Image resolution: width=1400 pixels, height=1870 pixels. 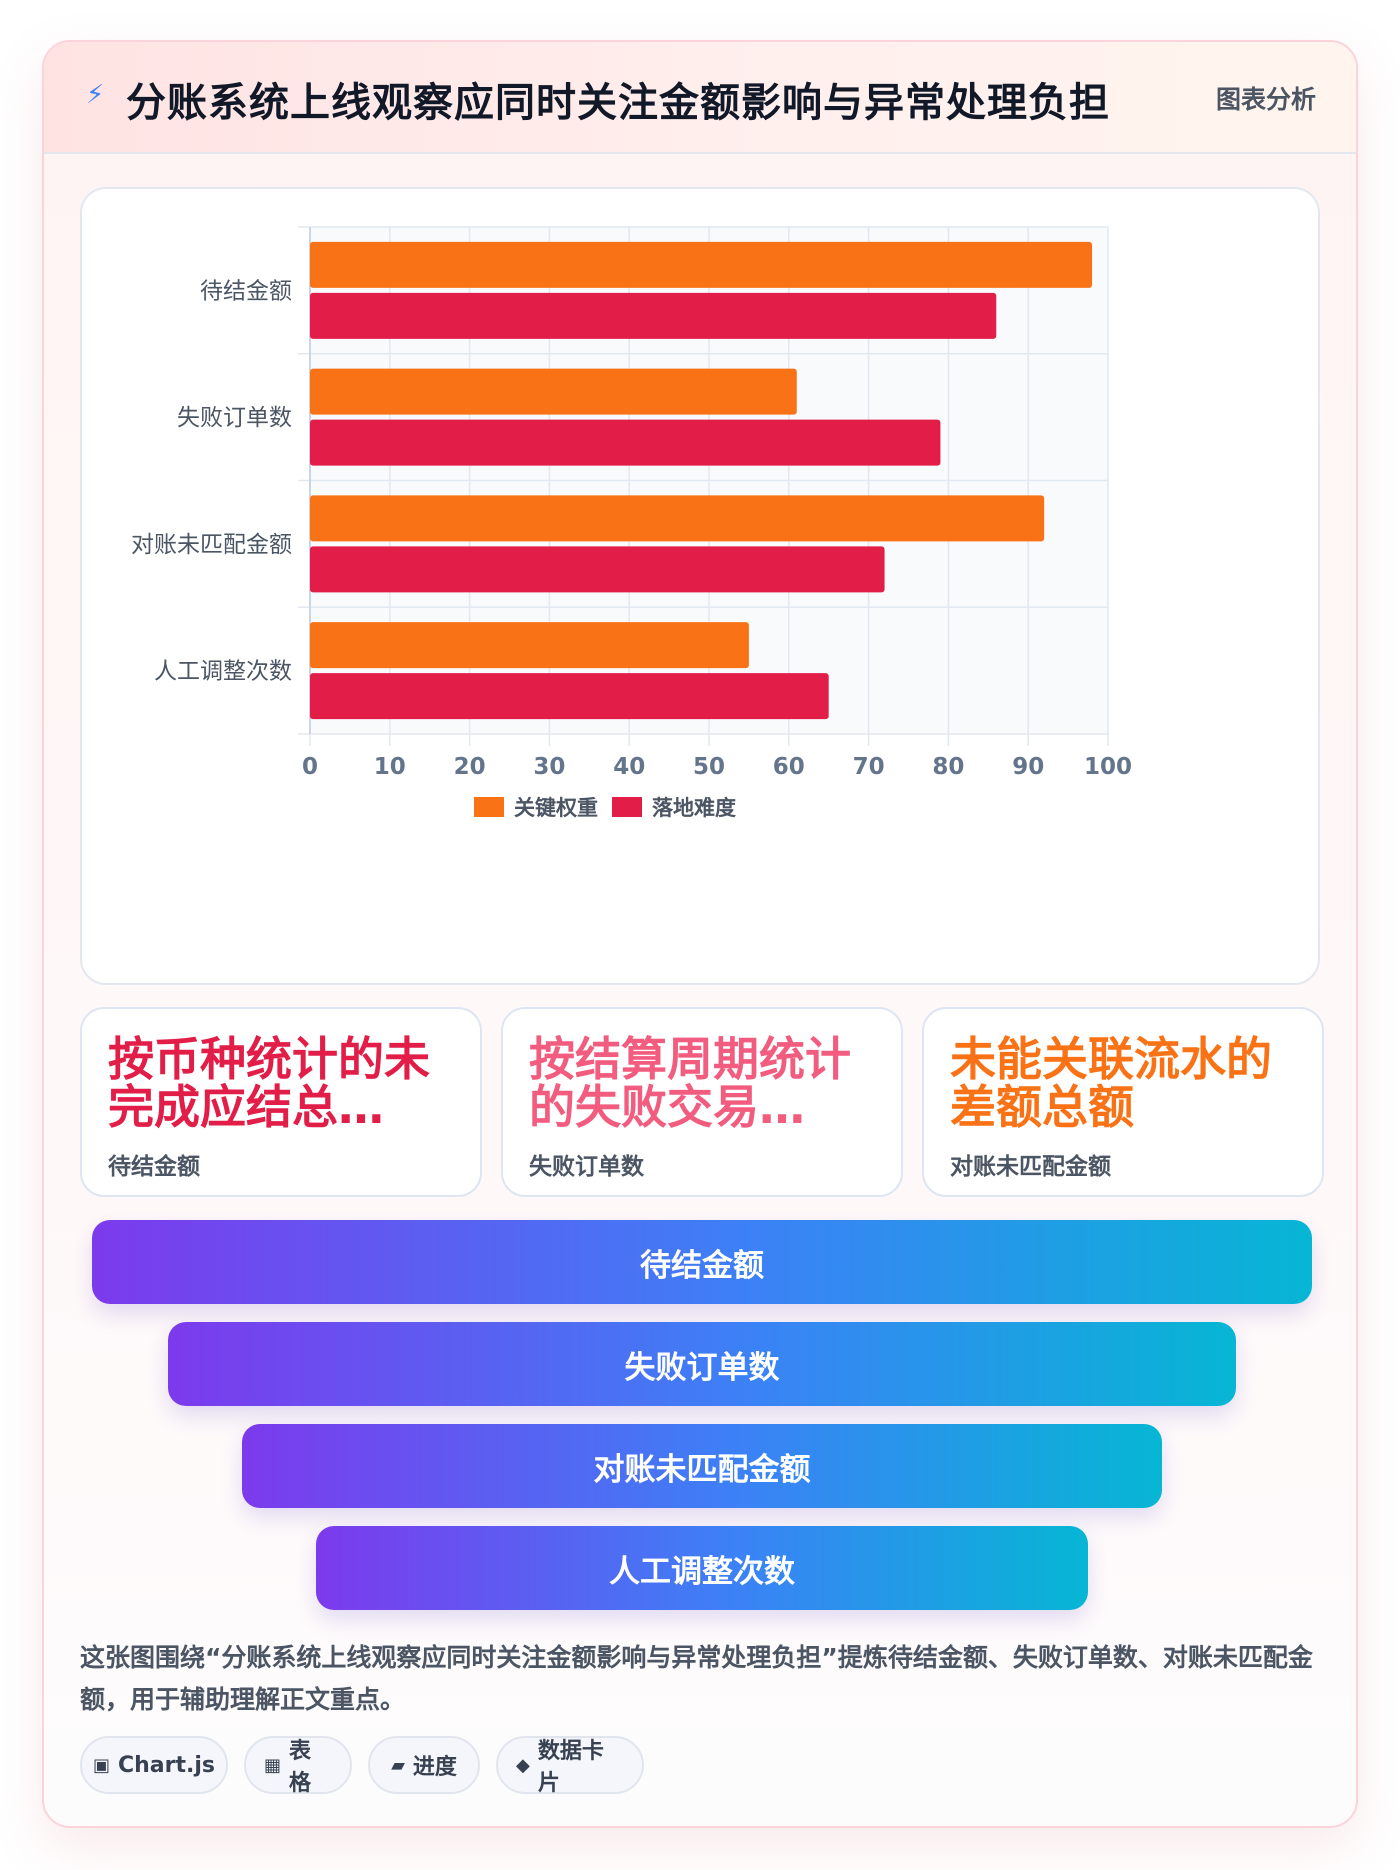 I want to click on chip-label: 进度, so click(x=434, y=1767).